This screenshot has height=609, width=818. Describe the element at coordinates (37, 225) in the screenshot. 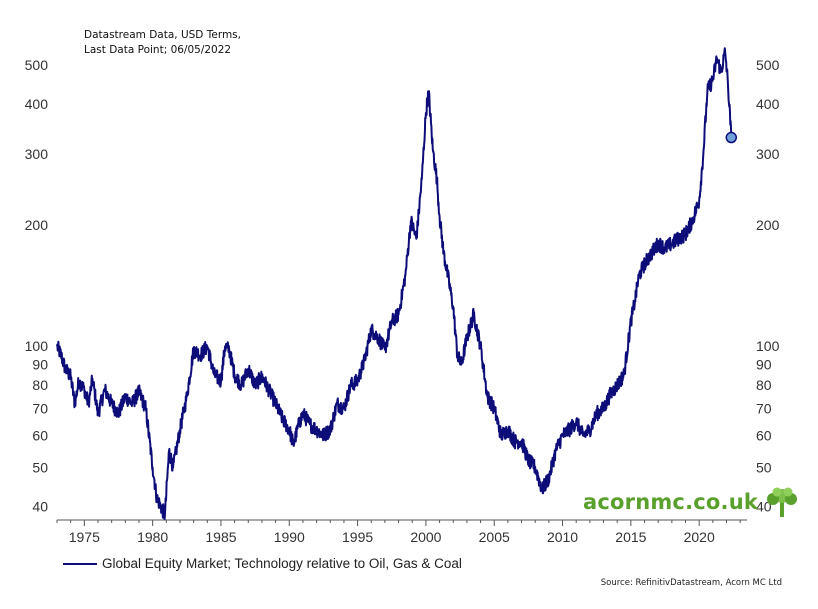

I see `y-tick-left: 200` at that location.